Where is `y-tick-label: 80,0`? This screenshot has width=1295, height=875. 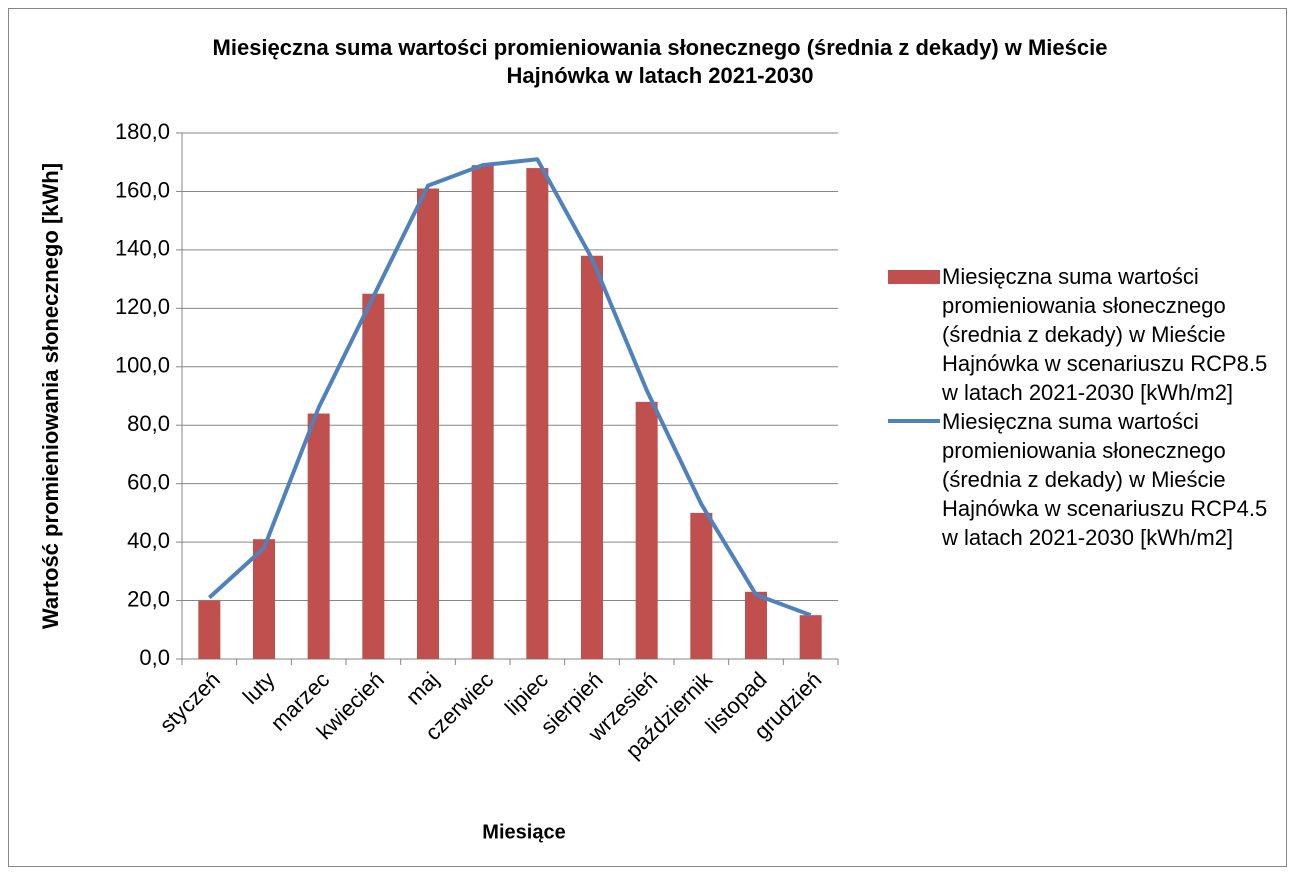
y-tick-label: 80,0 is located at coordinates (148, 423).